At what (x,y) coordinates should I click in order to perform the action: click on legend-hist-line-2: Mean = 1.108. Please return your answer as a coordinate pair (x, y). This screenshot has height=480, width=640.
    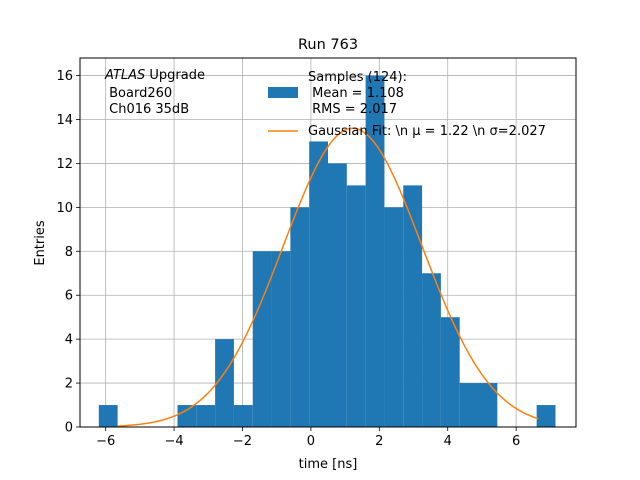
    Looking at the image, I should click on (356, 93).